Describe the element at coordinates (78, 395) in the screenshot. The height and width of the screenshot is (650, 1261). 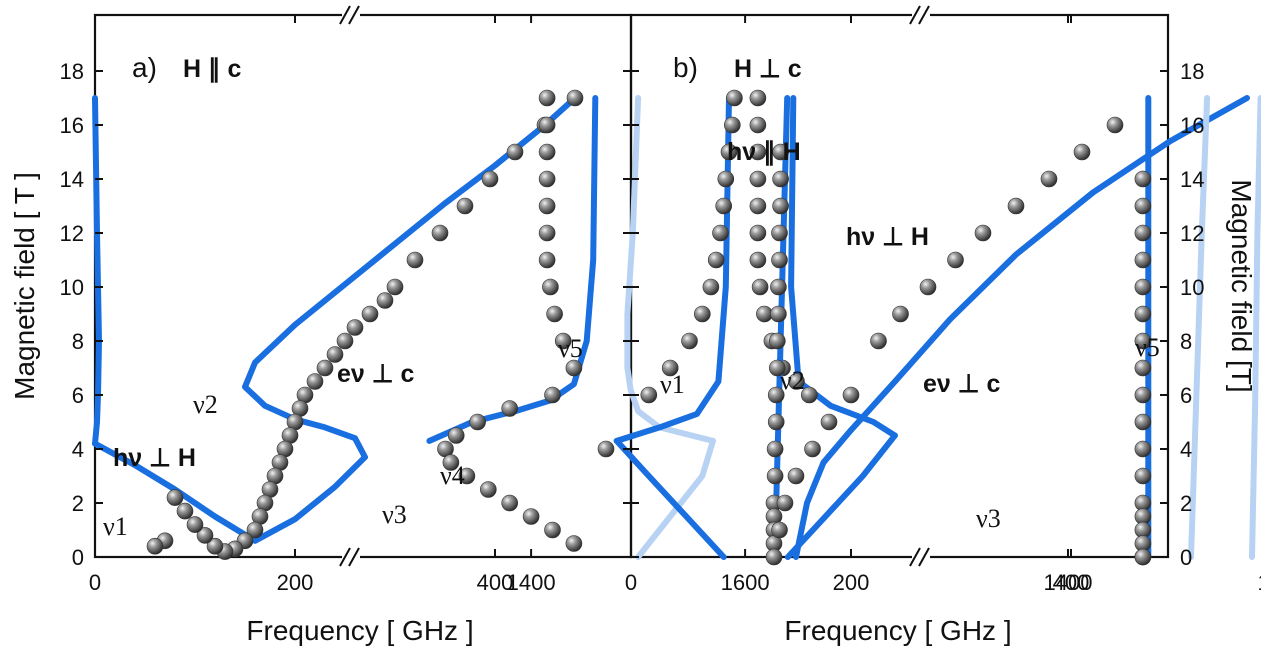
I see `ytick-label-a-3: 6` at that location.